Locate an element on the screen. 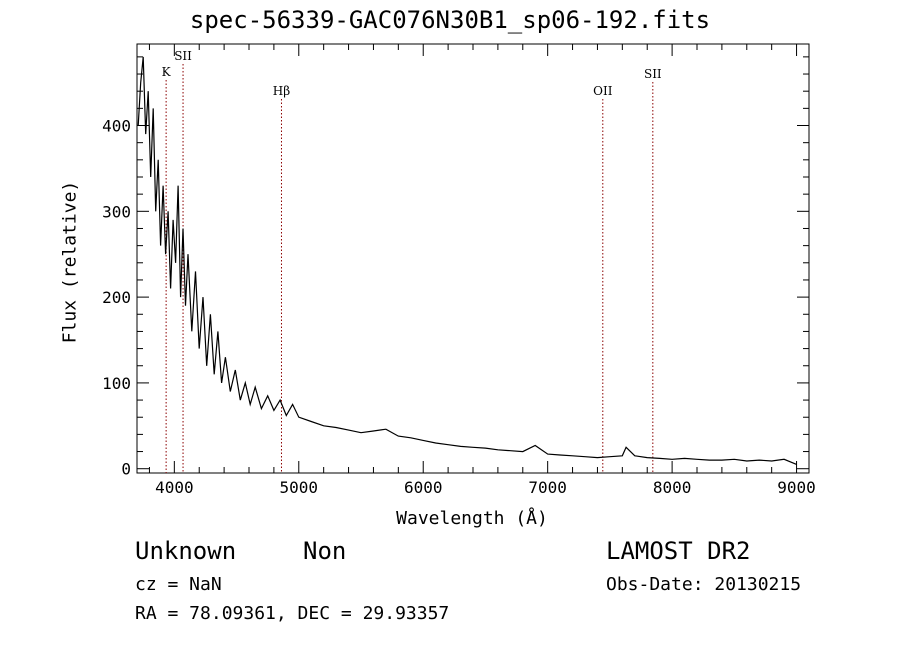 Image resolution: width=900 pixels, height=649 pixels. obs-date: Obs-Date: 20130215 is located at coordinates (704, 584).